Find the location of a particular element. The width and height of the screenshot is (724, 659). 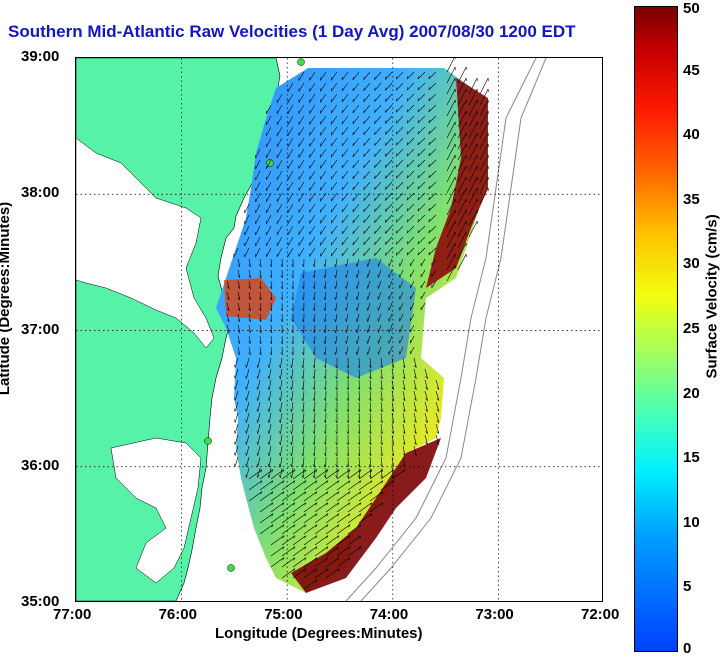

low-velocity-core is located at coordinates (353, 318).